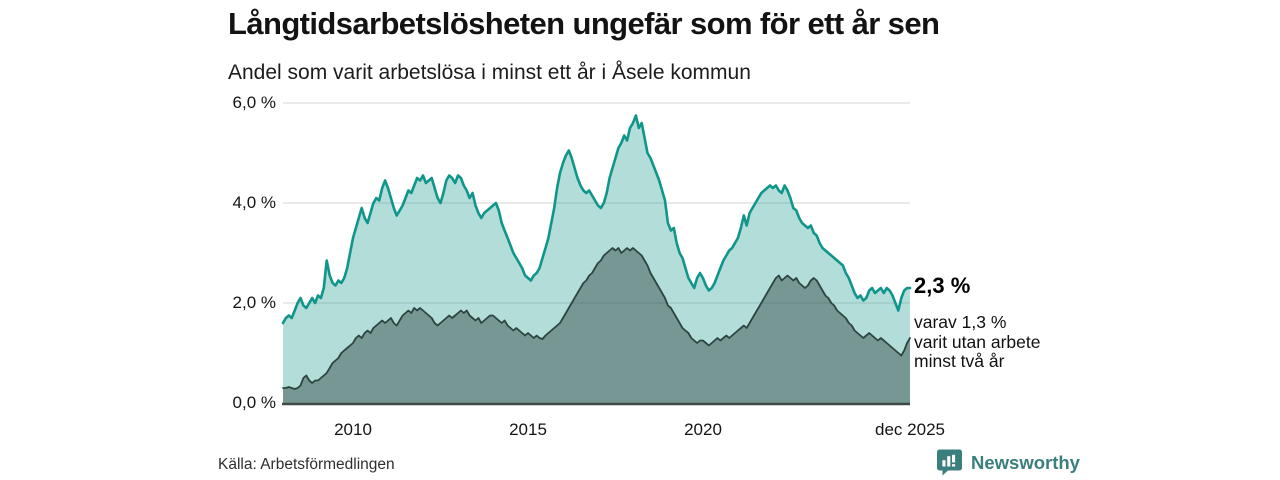 The width and height of the screenshot is (1280, 480). Describe the element at coordinates (960, 322) in the screenshot. I see `end-value-detail-line1: varav 1,3 %` at that location.